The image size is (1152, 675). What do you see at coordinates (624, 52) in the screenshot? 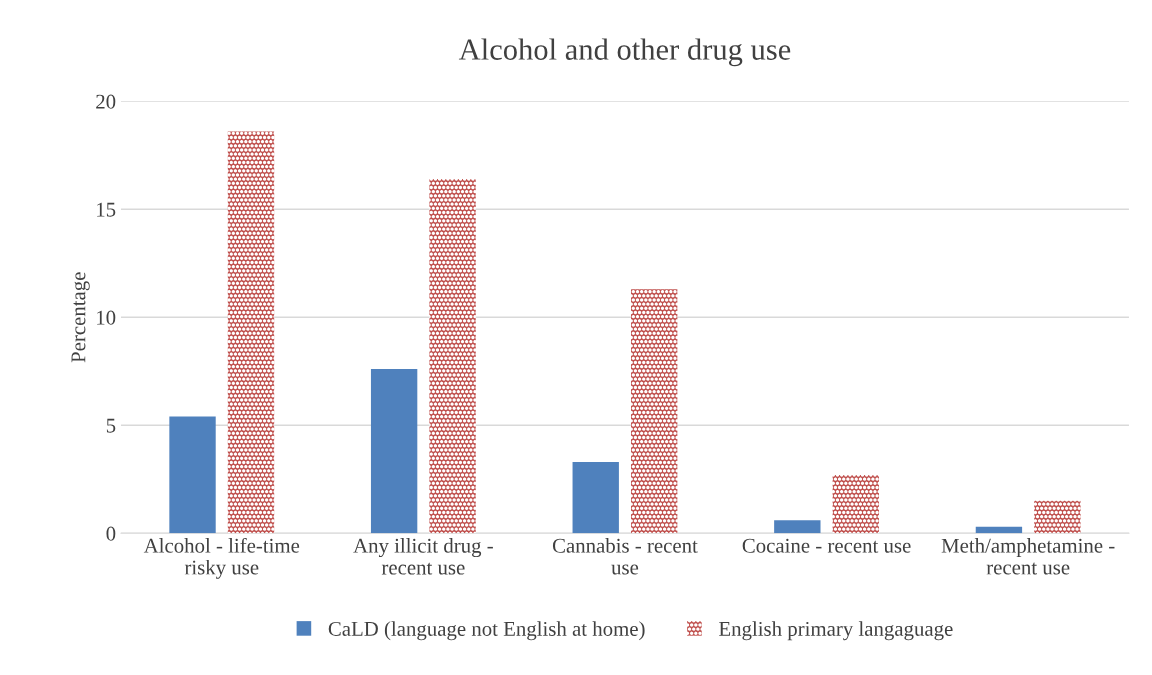
I see `chart-title: Alcohol and other drug use` at bounding box center [624, 52].